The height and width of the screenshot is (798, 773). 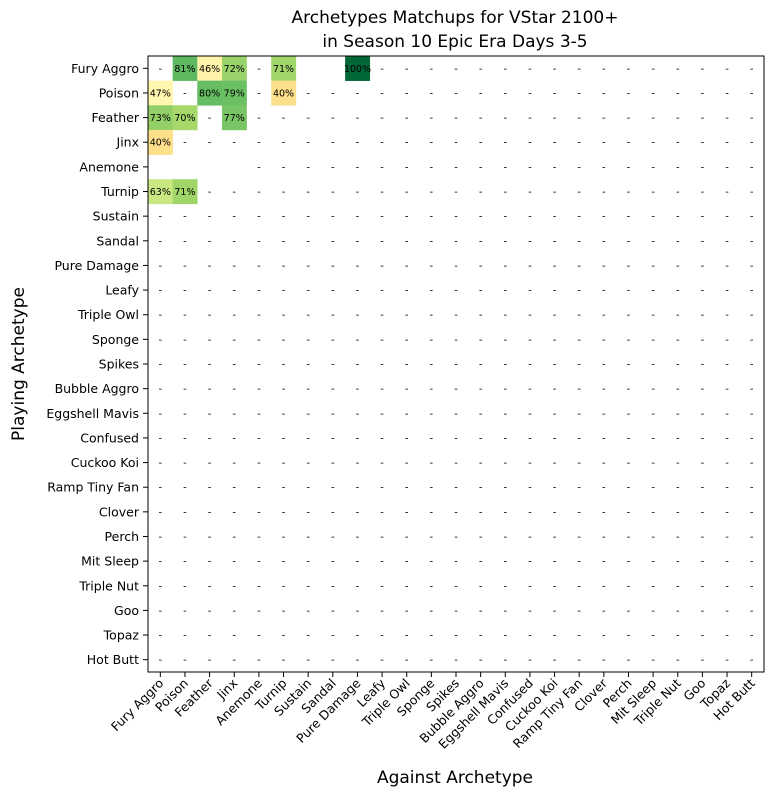 What do you see at coordinates (105, 462) in the screenshot?
I see `y-tick-label: Cuckoo Koi` at bounding box center [105, 462].